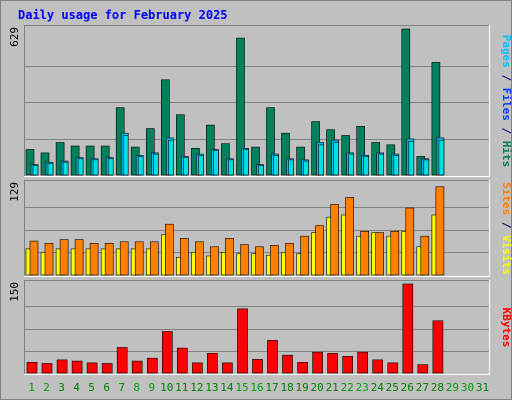  I want to click on day-label-4: 4, so click(76, 387).